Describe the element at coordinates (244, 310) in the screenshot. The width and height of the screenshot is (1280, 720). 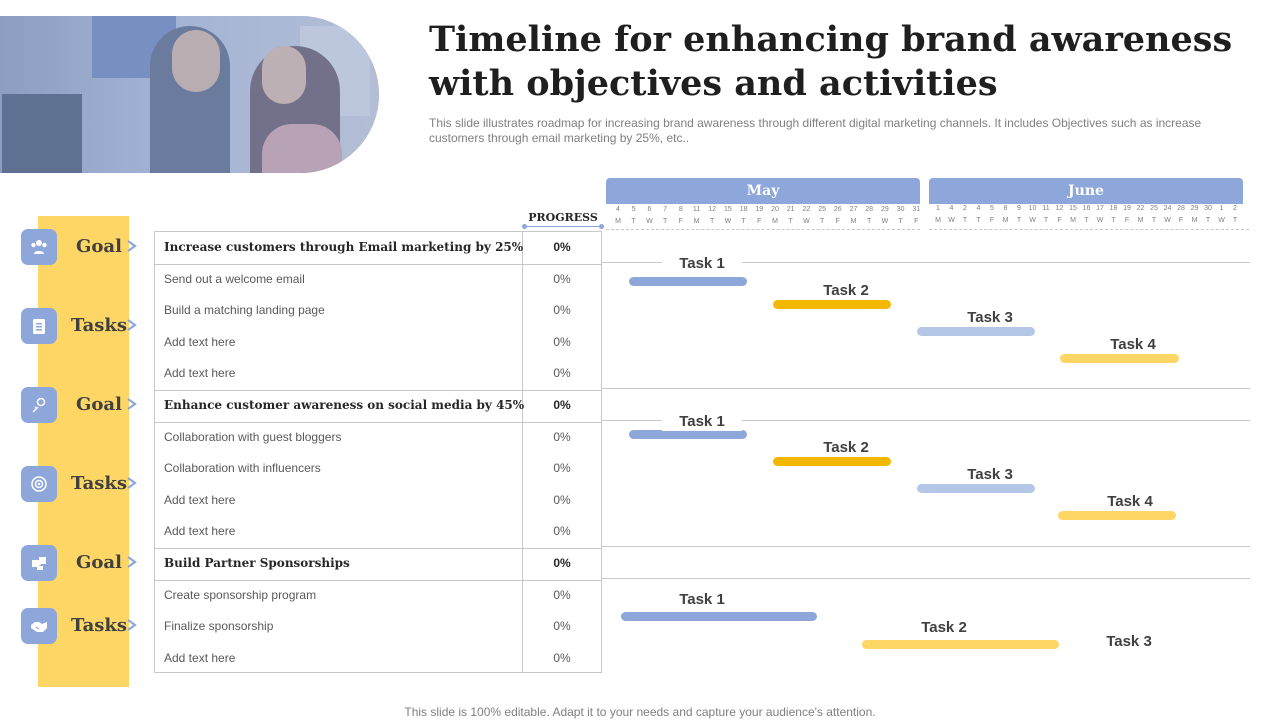
I see `row-text: Build a matching landing page` at that location.